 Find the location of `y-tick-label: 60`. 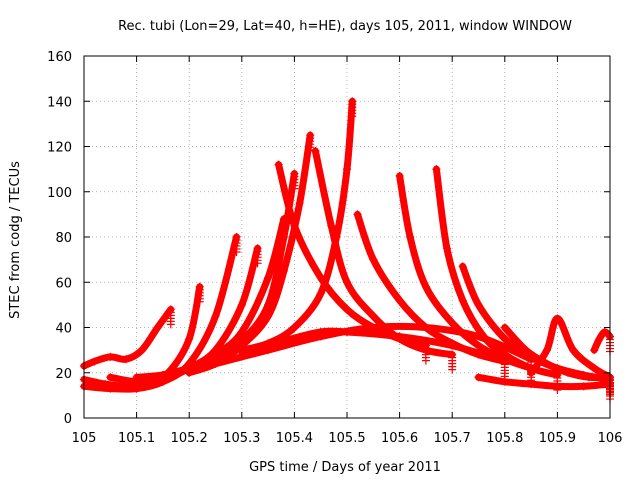

y-tick-label: 60 is located at coordinates (63, 283).